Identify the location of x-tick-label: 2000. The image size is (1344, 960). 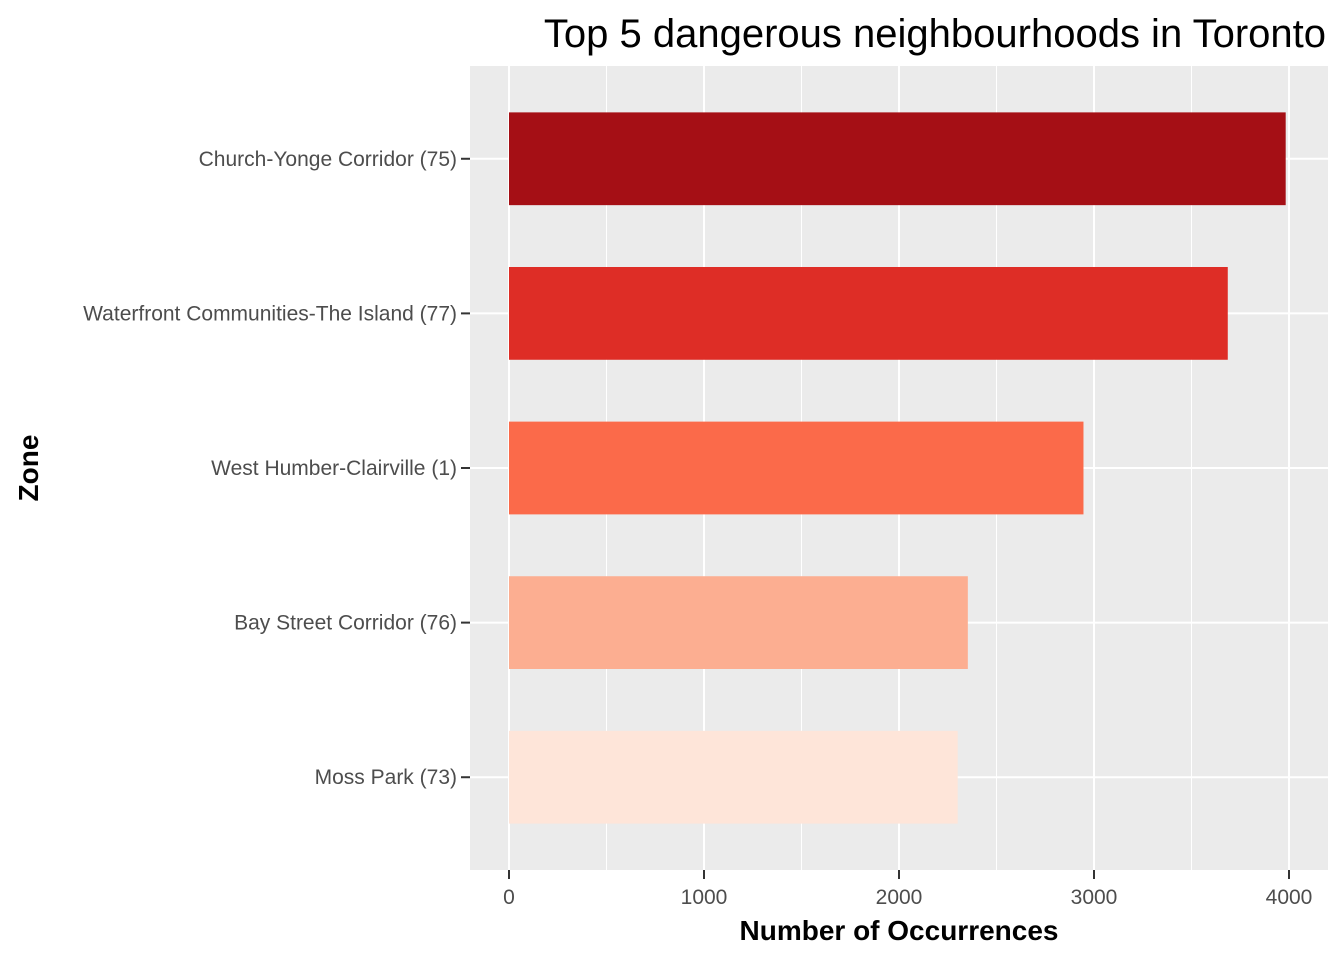
(899, 897).